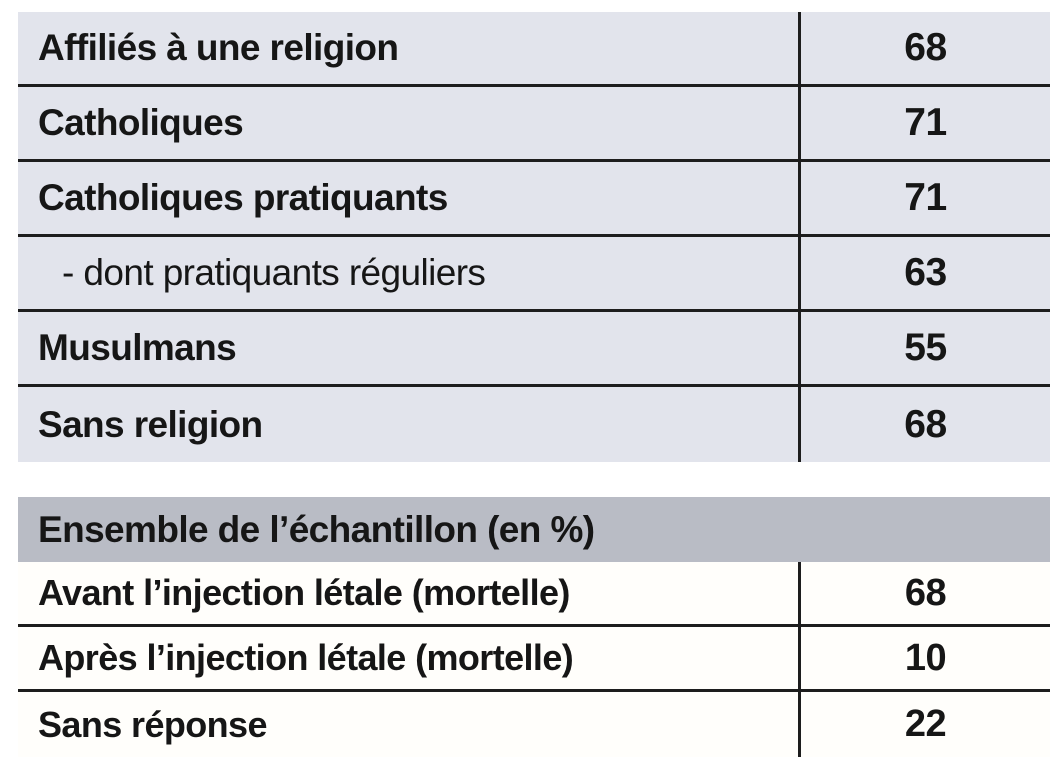  I want to click on row-label: - dont pratiquants réguliers, so click(274, 272).